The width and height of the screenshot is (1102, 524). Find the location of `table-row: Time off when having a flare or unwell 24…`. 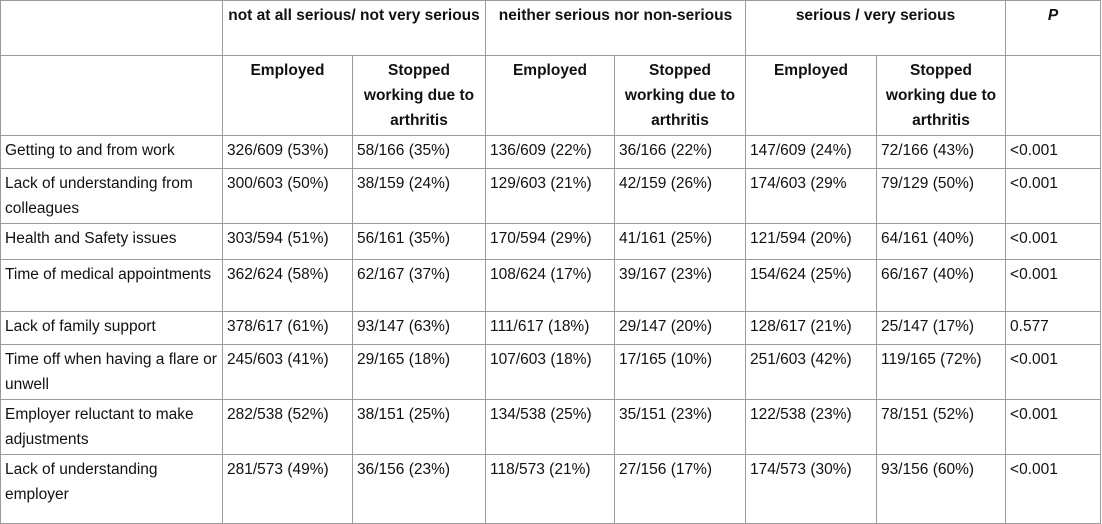

table-row: Time off when having a flare or unwell 24… is located at coordinates (551, 372).